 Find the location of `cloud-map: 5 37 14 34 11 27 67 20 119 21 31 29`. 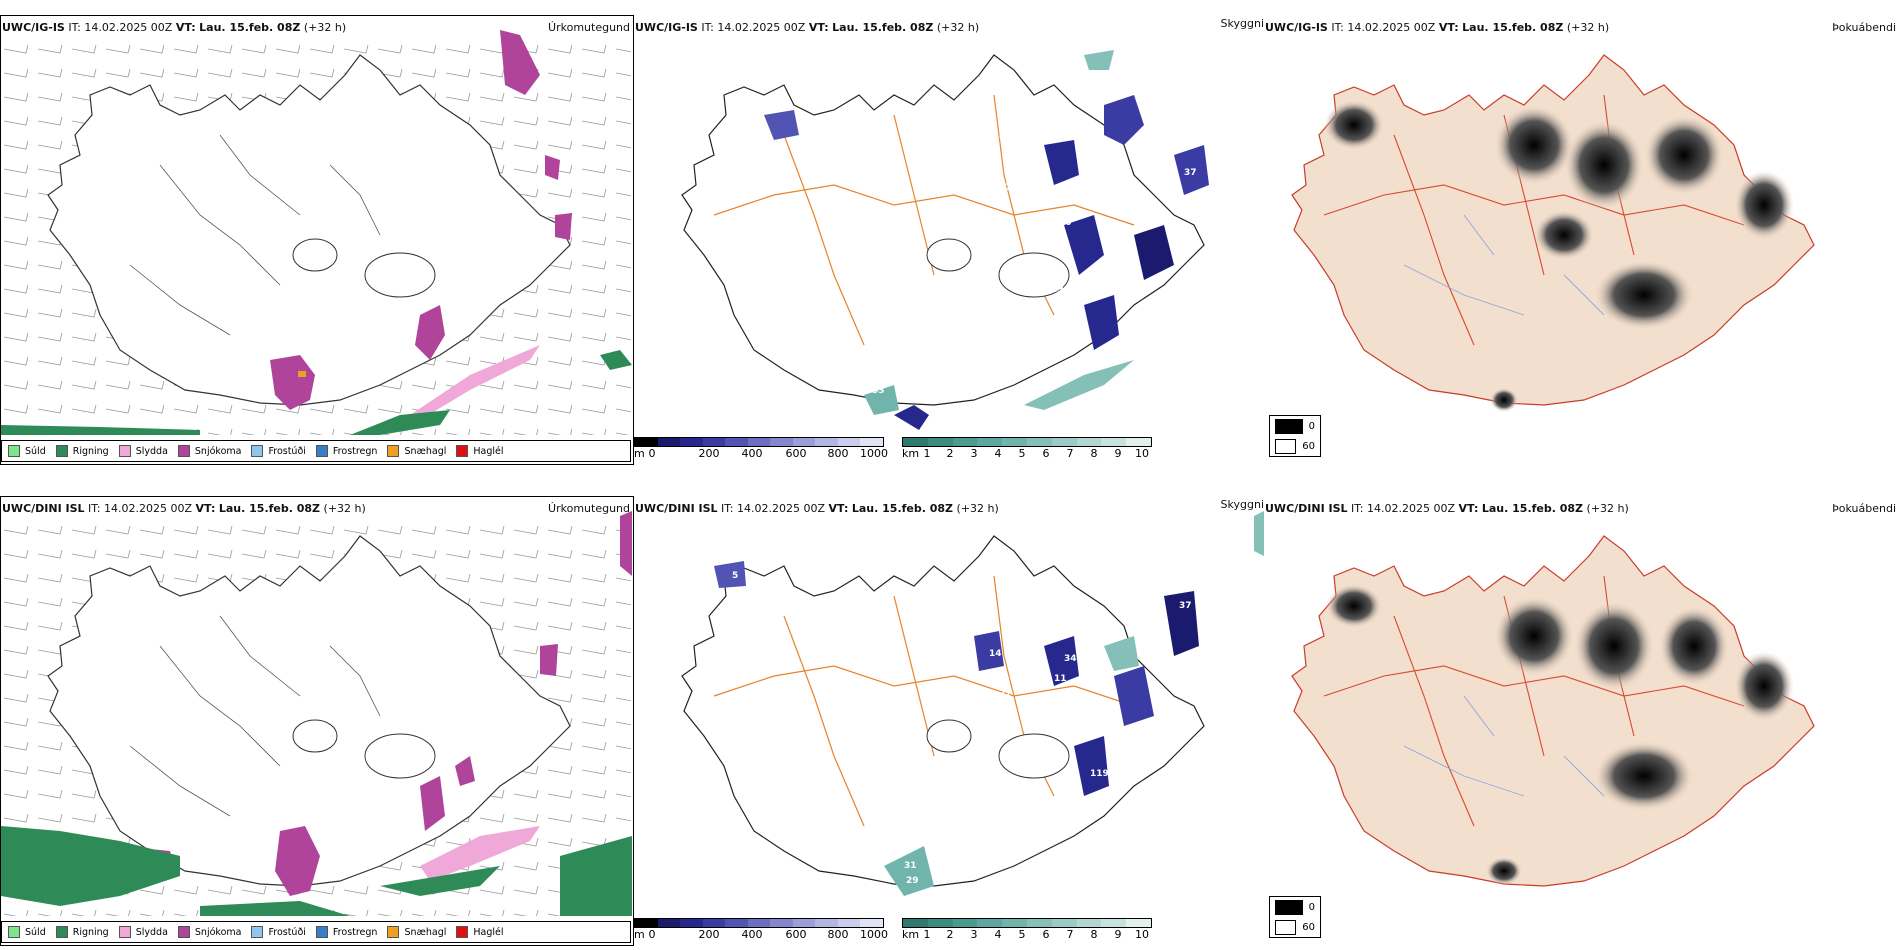

cloud-map: 5 37 14 34 11 27 67 20 119 21 31 29 is located at coordinates (972, 703).